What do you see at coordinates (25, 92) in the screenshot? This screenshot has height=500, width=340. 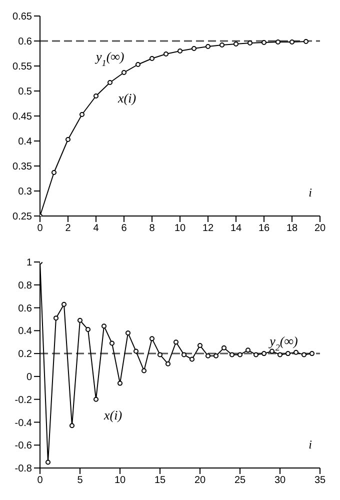 I see `y-tick-label: 0.5` at bounding box center [25, 92].